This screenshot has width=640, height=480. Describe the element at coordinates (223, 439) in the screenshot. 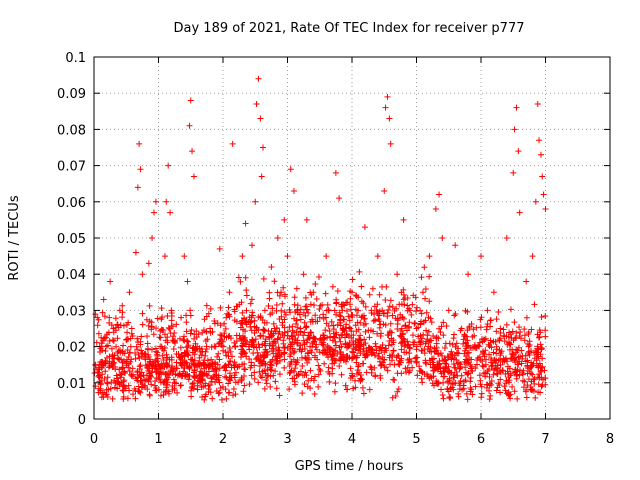

I see `x-tick-label: 2` at that location.